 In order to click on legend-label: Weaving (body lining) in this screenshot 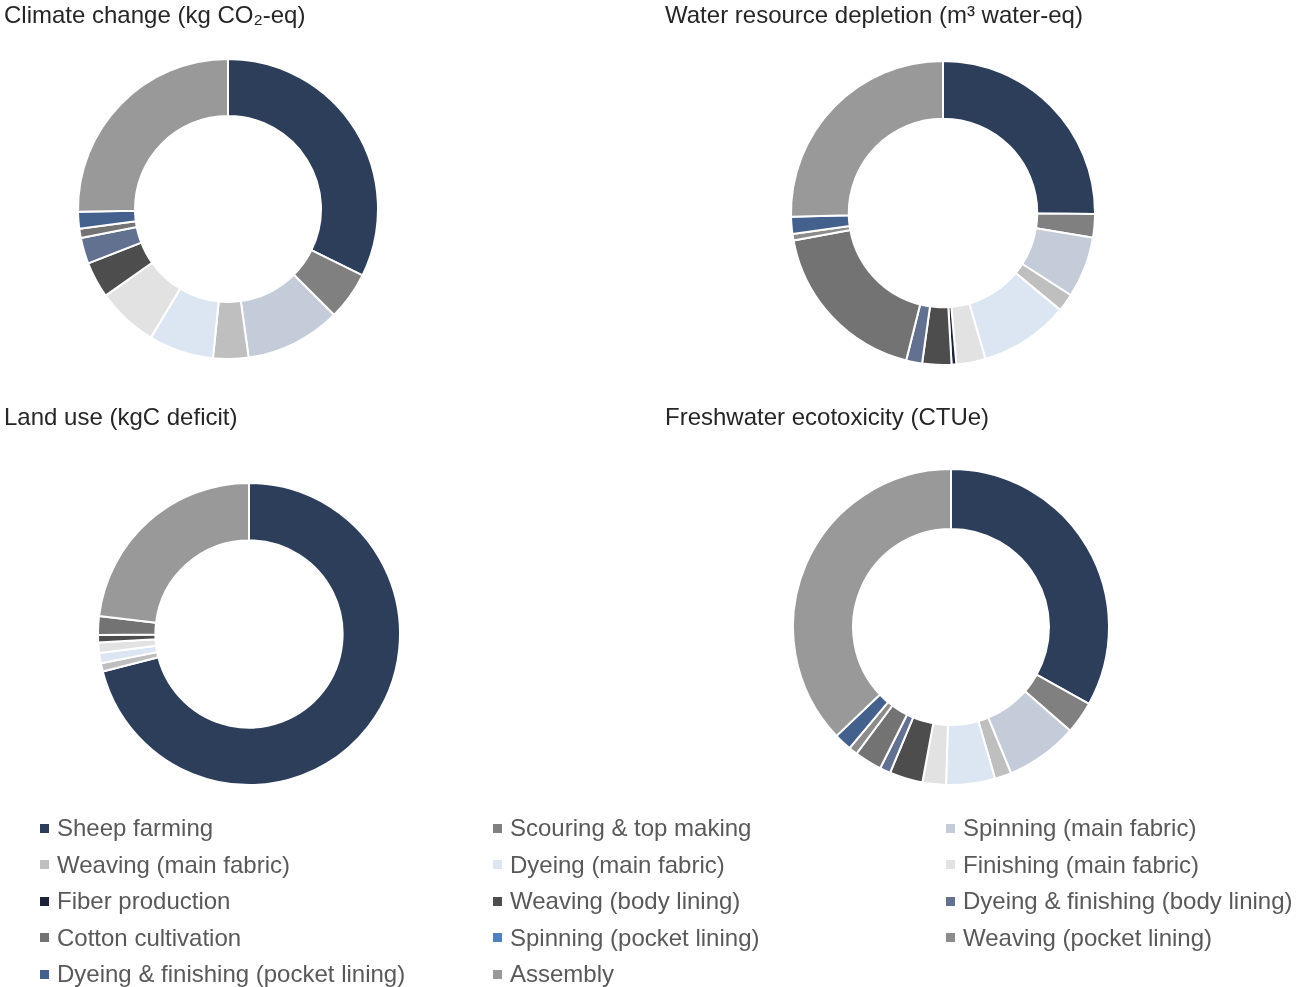, I will do `click(625, 900)`.